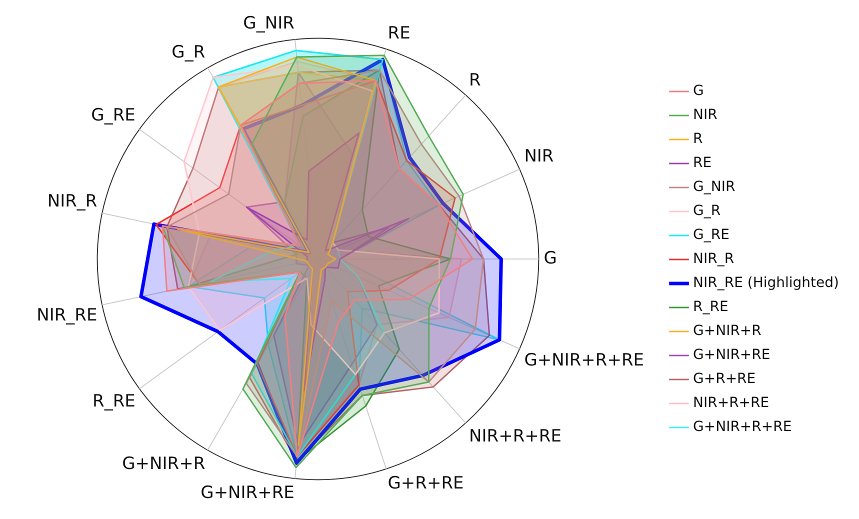 This screenshot has width=859, height=519. What do you see at coordinates (426, 483) in the screenshot?
I see `spoke-label: G+R+RE` at bounding box center [426, 483].